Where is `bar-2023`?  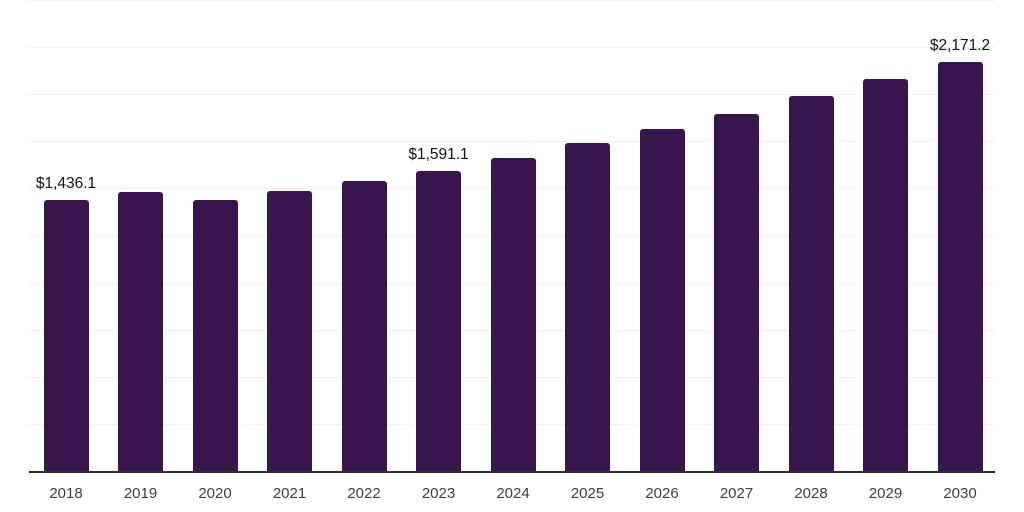
bar-2023 is located at coordinates (438, 321).